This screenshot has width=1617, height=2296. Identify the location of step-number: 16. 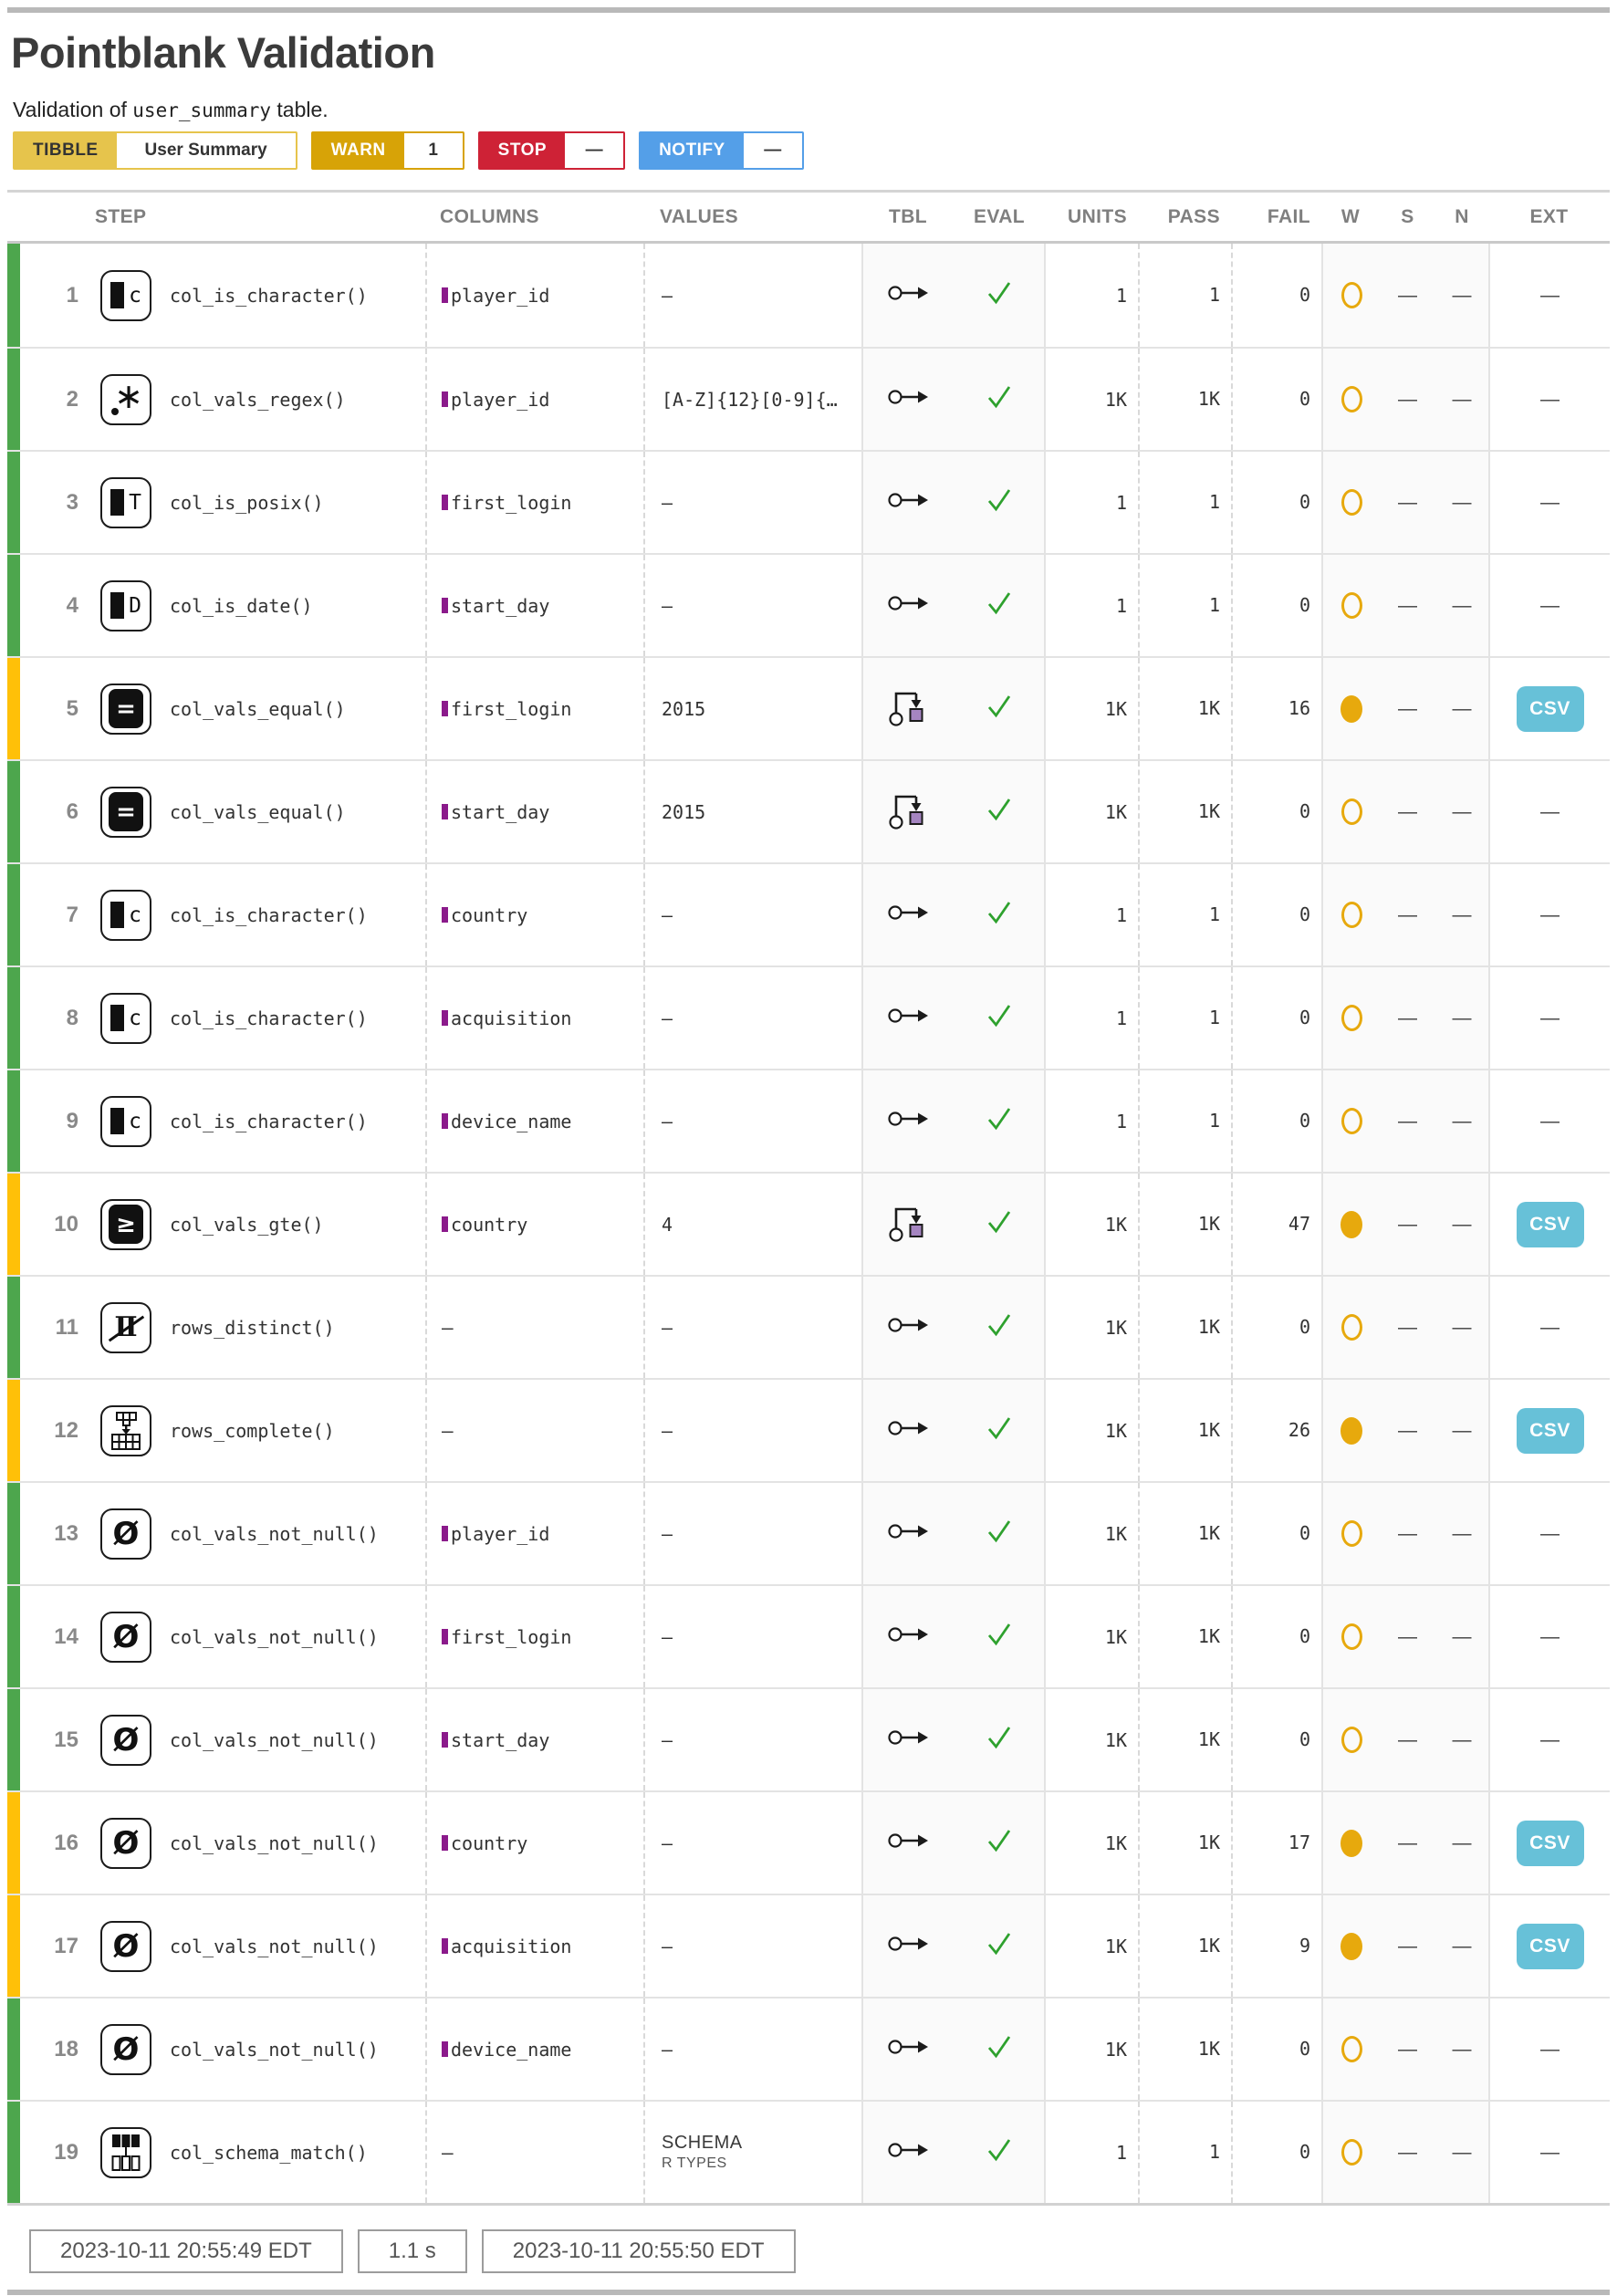
(66, 1843).